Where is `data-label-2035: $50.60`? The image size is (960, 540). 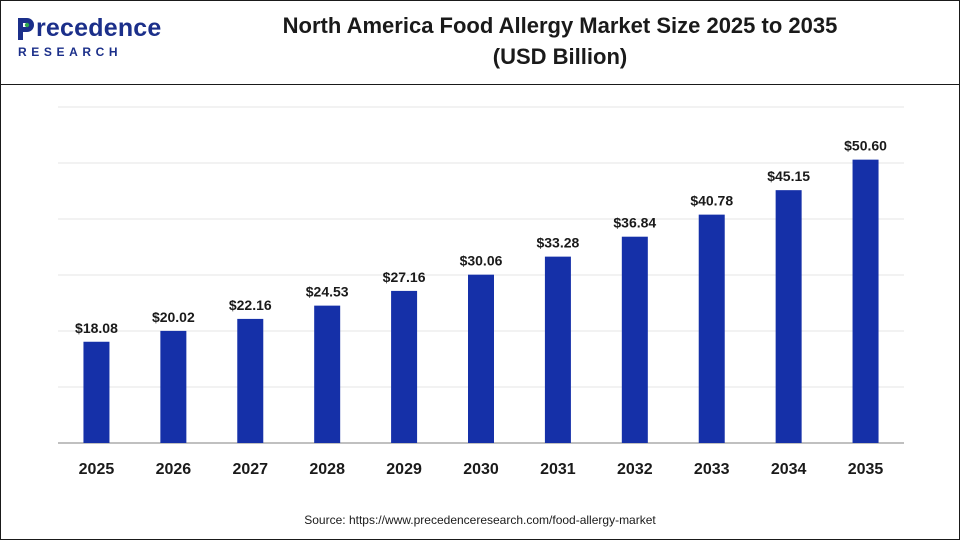
data-label-2035: $50.60 is located at coordinates (865, 146).